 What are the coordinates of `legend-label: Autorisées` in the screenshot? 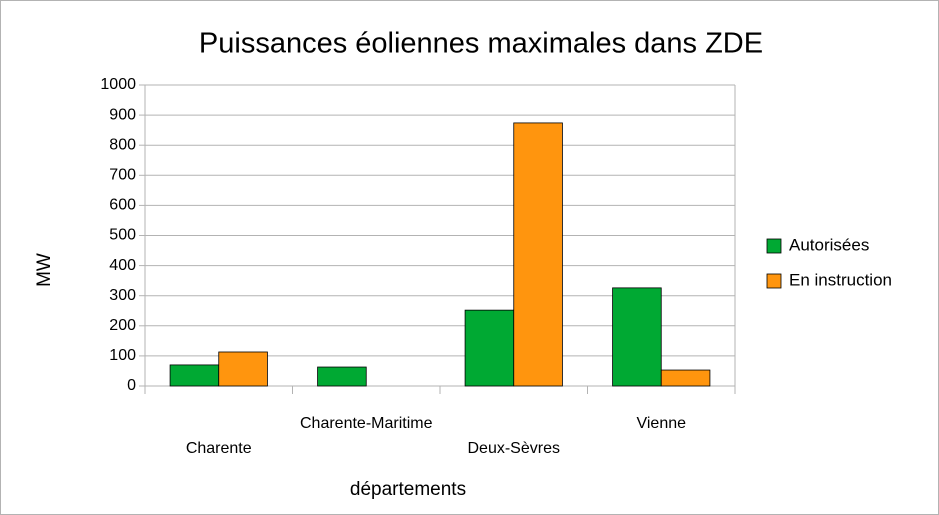 It's located at (829, 244).